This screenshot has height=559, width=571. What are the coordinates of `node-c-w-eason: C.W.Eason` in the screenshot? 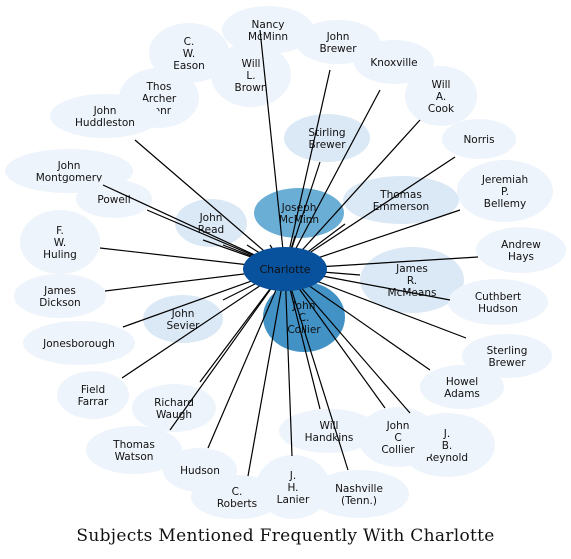 It's located at (189, 53).